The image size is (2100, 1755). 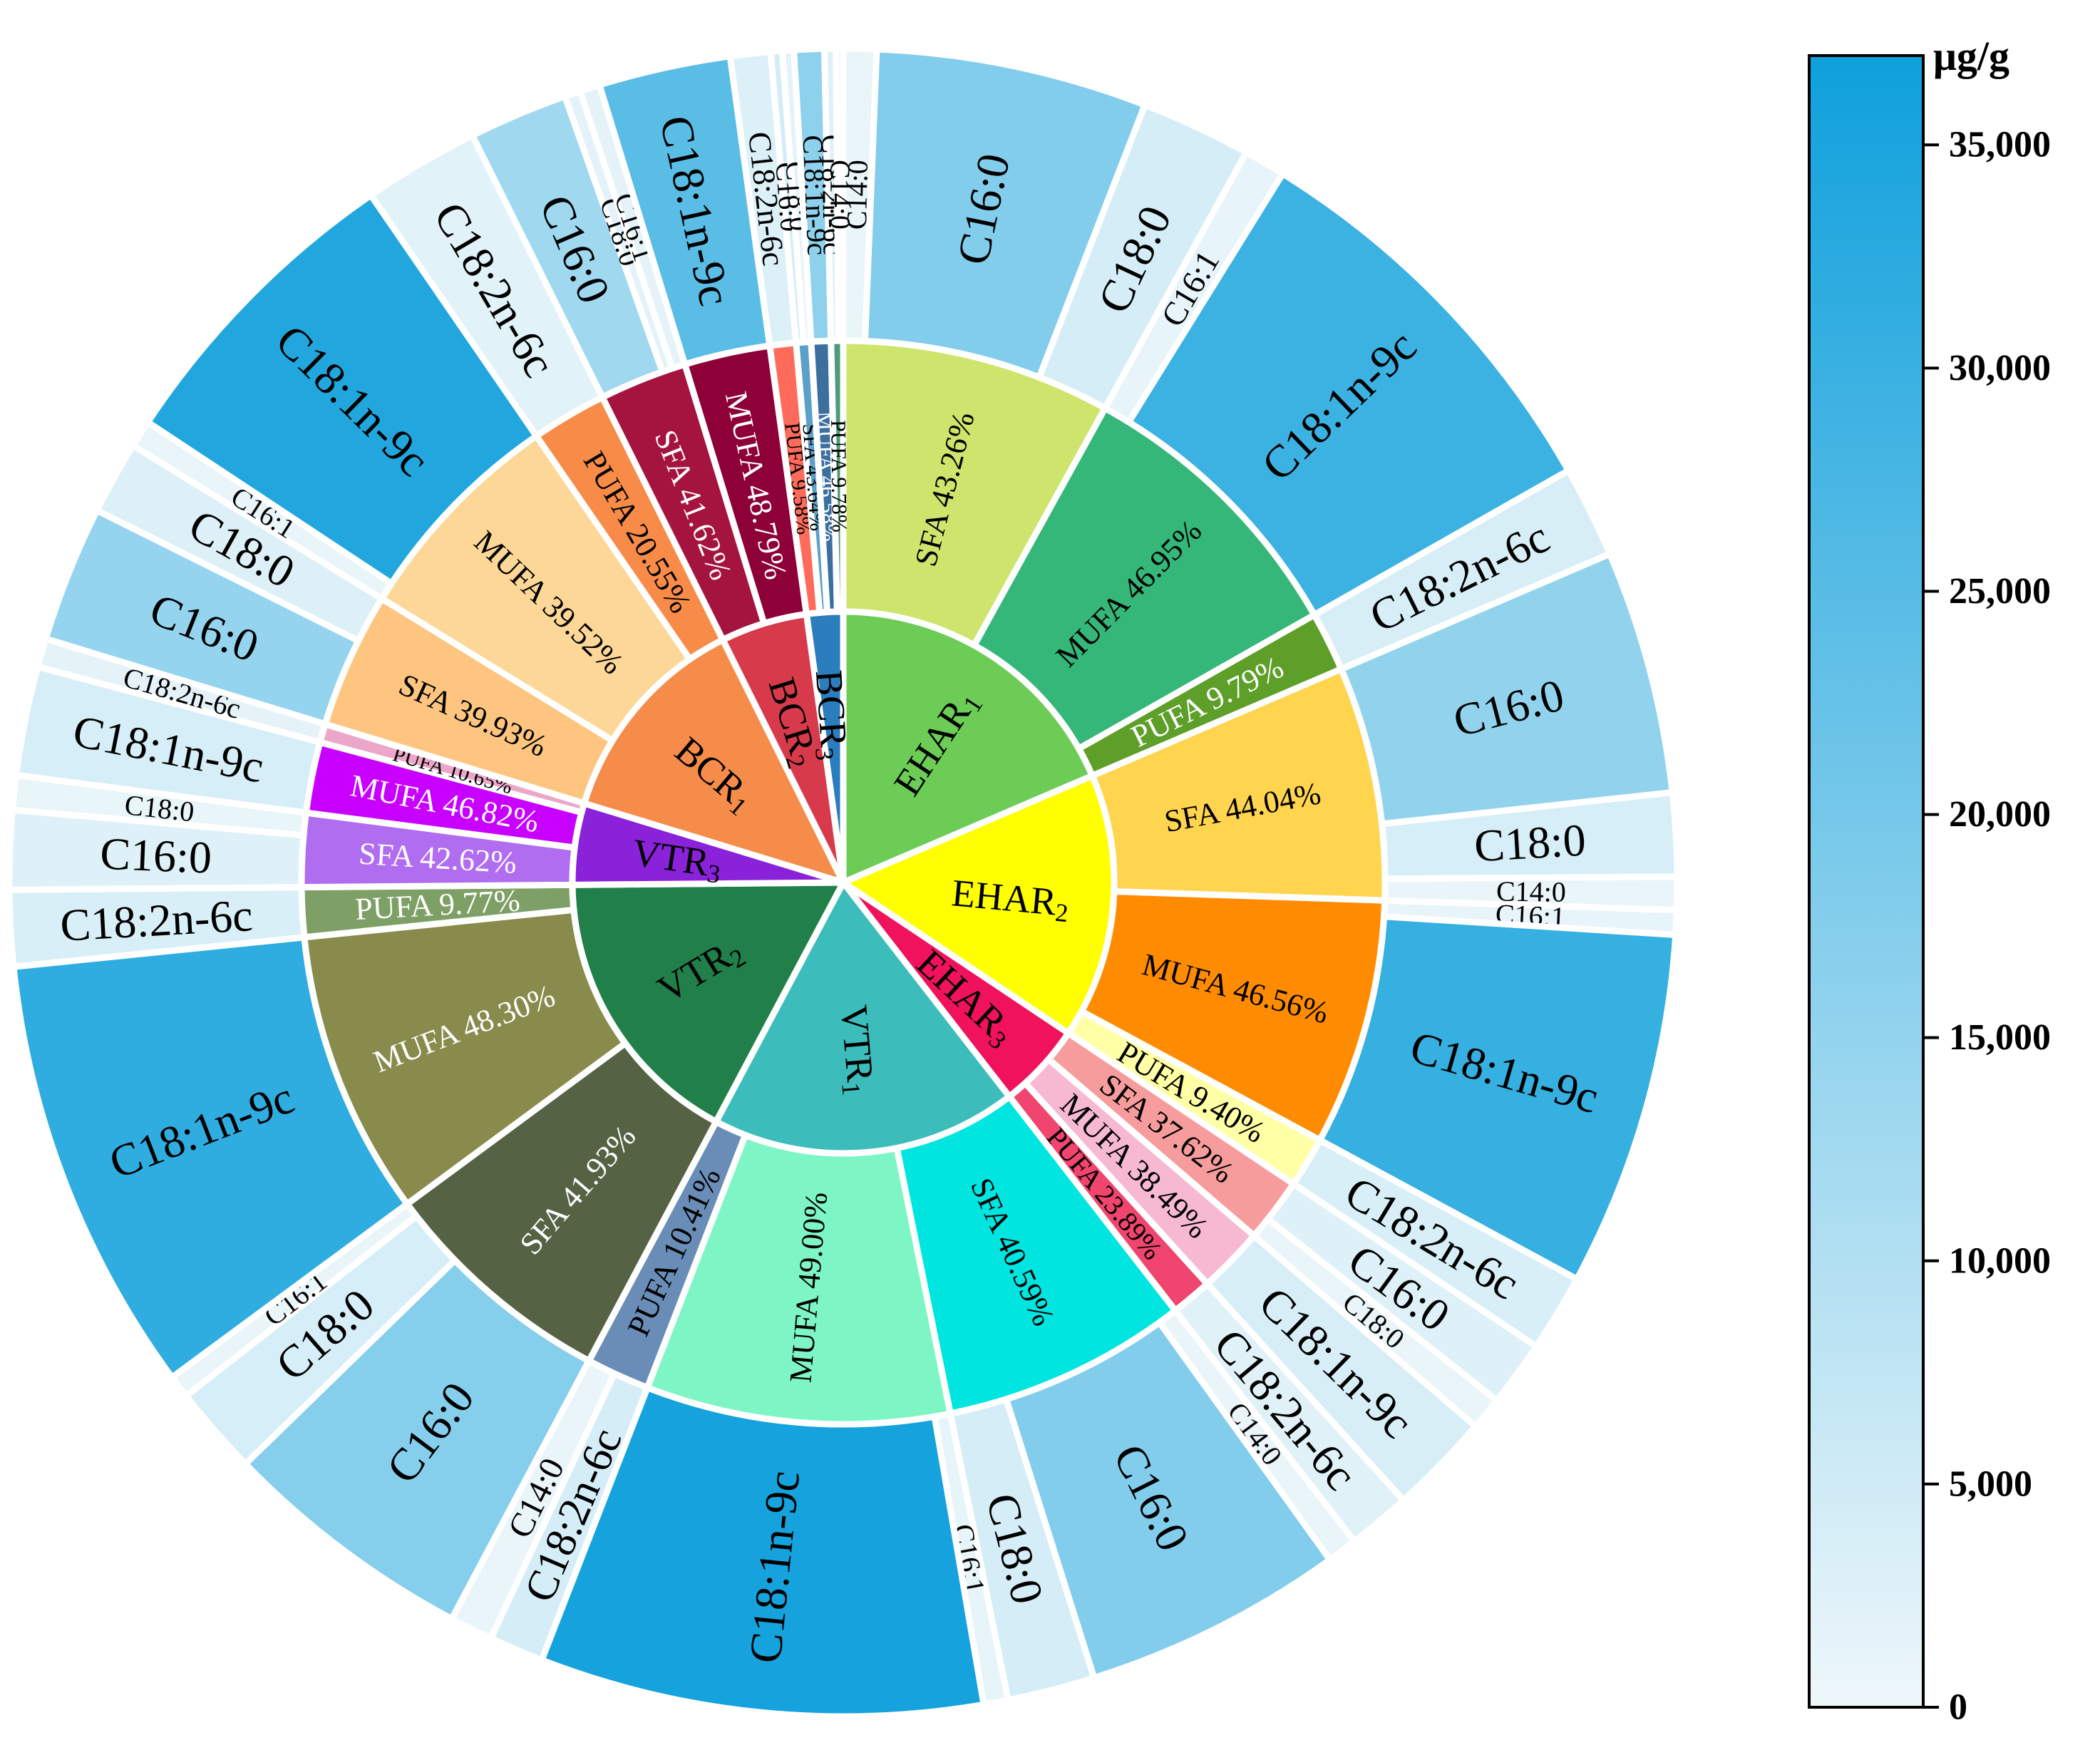 What do you see at coordinates (2000, 1037) in the screenshot?
I see `colorbar-tick-label: 15,000` at bounding box center [2000, 1037].